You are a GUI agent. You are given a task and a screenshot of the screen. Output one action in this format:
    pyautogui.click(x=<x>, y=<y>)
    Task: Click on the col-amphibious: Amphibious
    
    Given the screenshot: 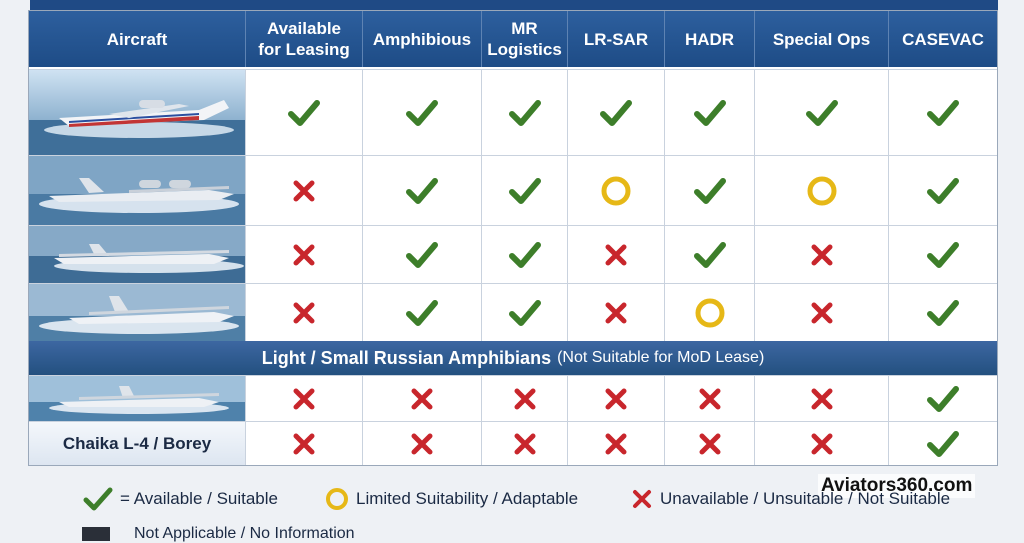 What is the action you would take?
    pyautogui.click(x=421, y=39)
    